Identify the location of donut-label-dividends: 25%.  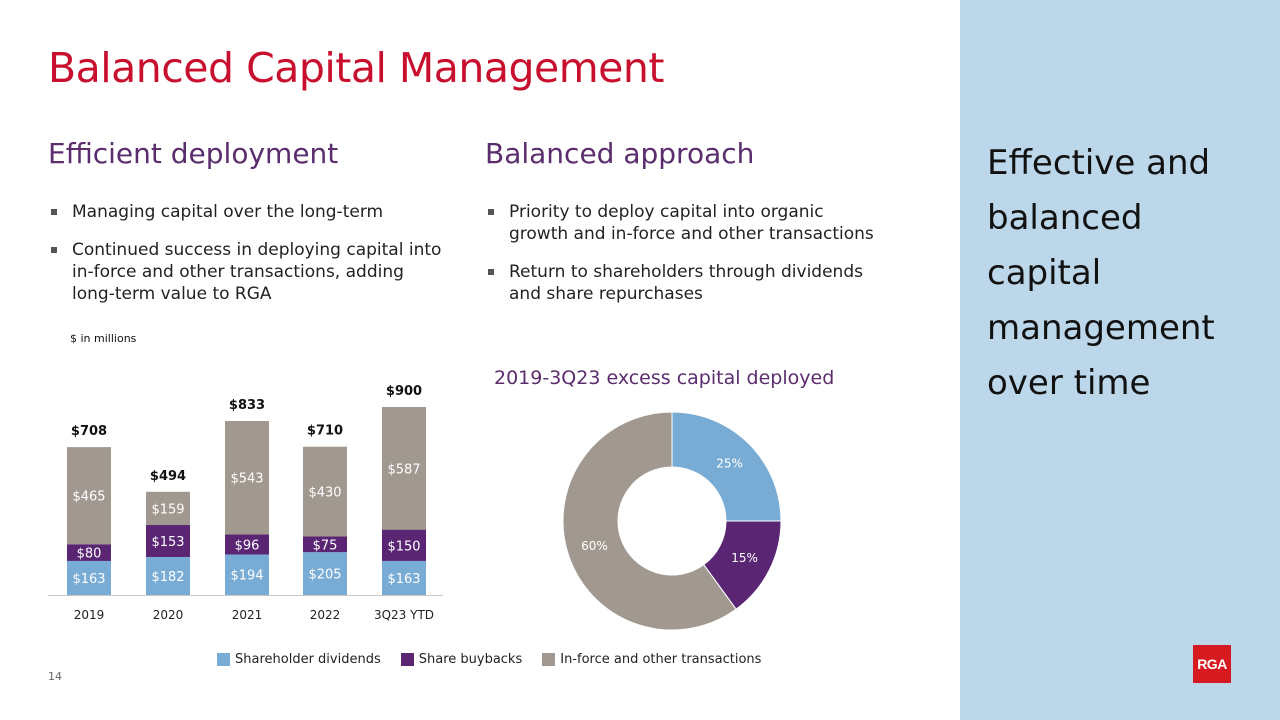
(729, 463).